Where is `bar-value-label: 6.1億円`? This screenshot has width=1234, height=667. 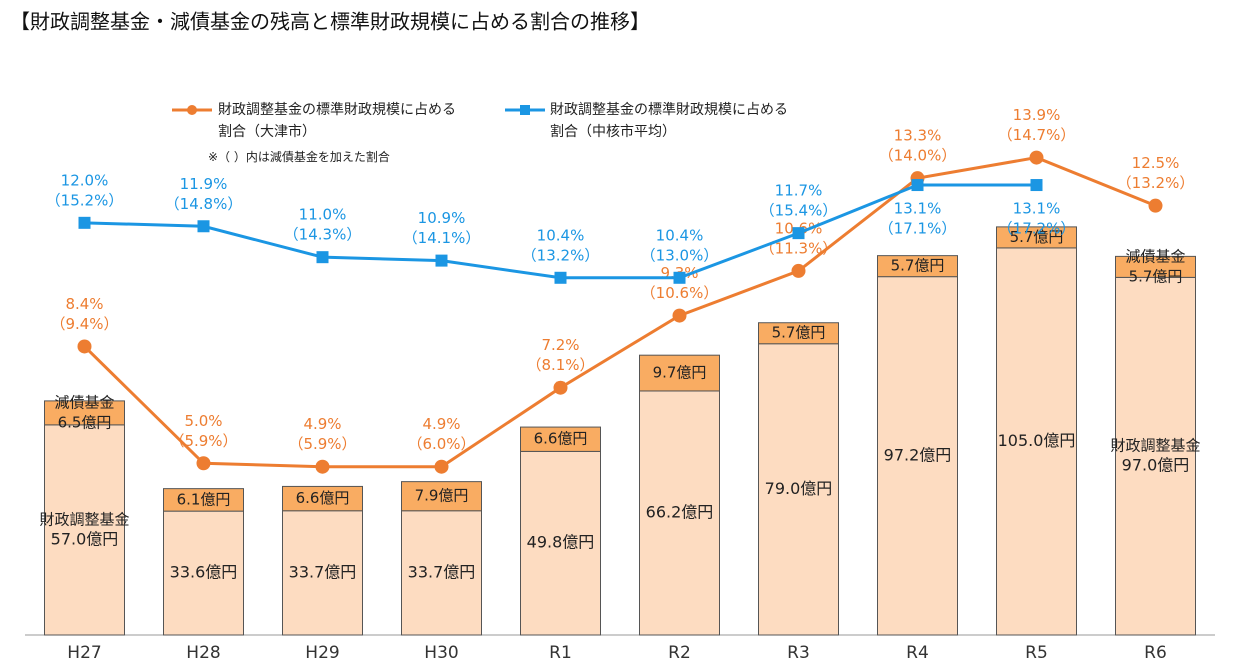 bar-value-label: 6.1億円 is located at coordinates (204, 499).